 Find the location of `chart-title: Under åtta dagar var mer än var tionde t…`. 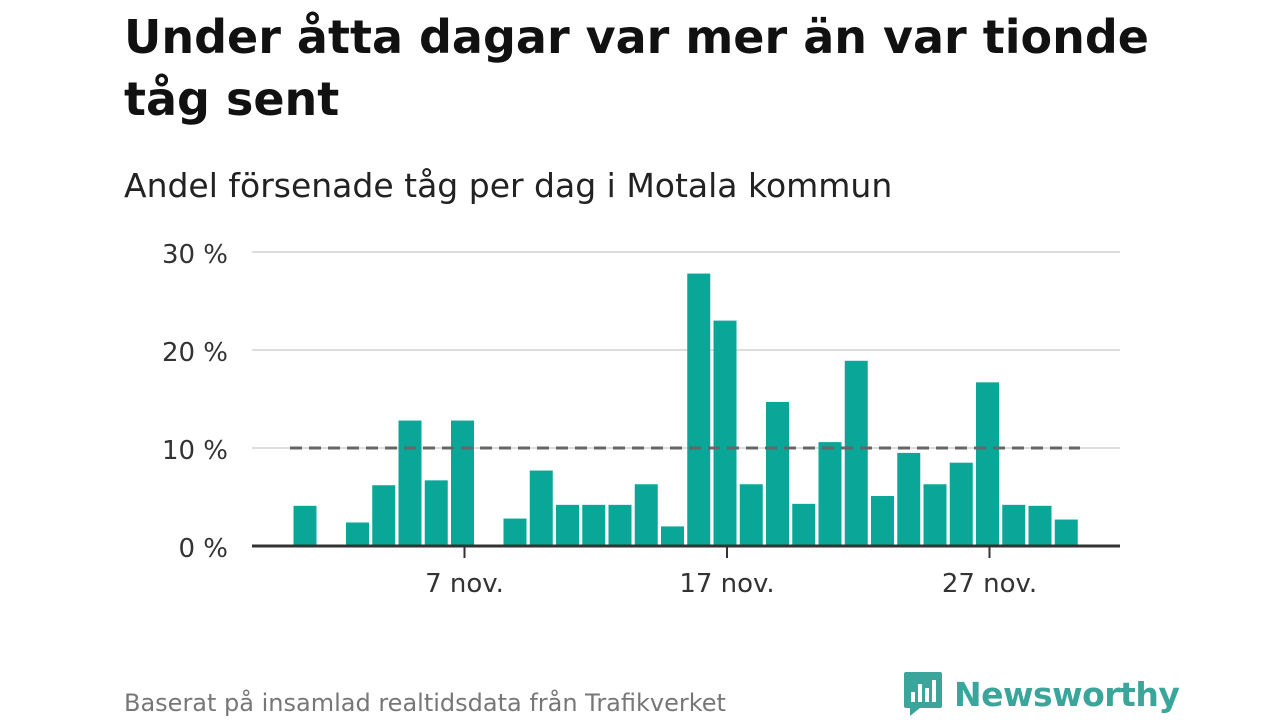

chart-title: Under åtta dagar var mer än var tionde t… is located at coordinates (636, 68).